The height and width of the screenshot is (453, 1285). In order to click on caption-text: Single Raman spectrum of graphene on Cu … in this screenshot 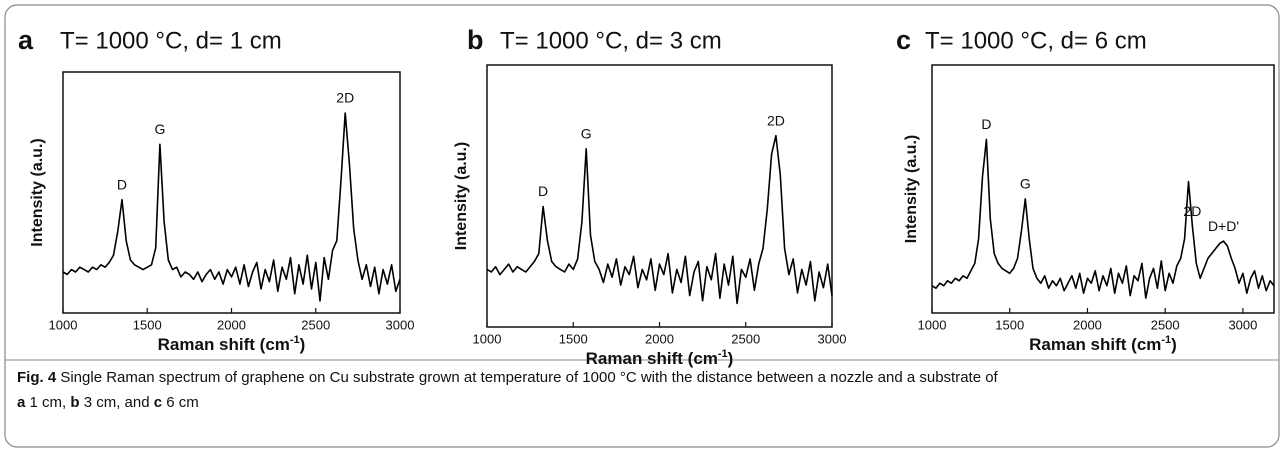, I will do `click(527, 377)`.